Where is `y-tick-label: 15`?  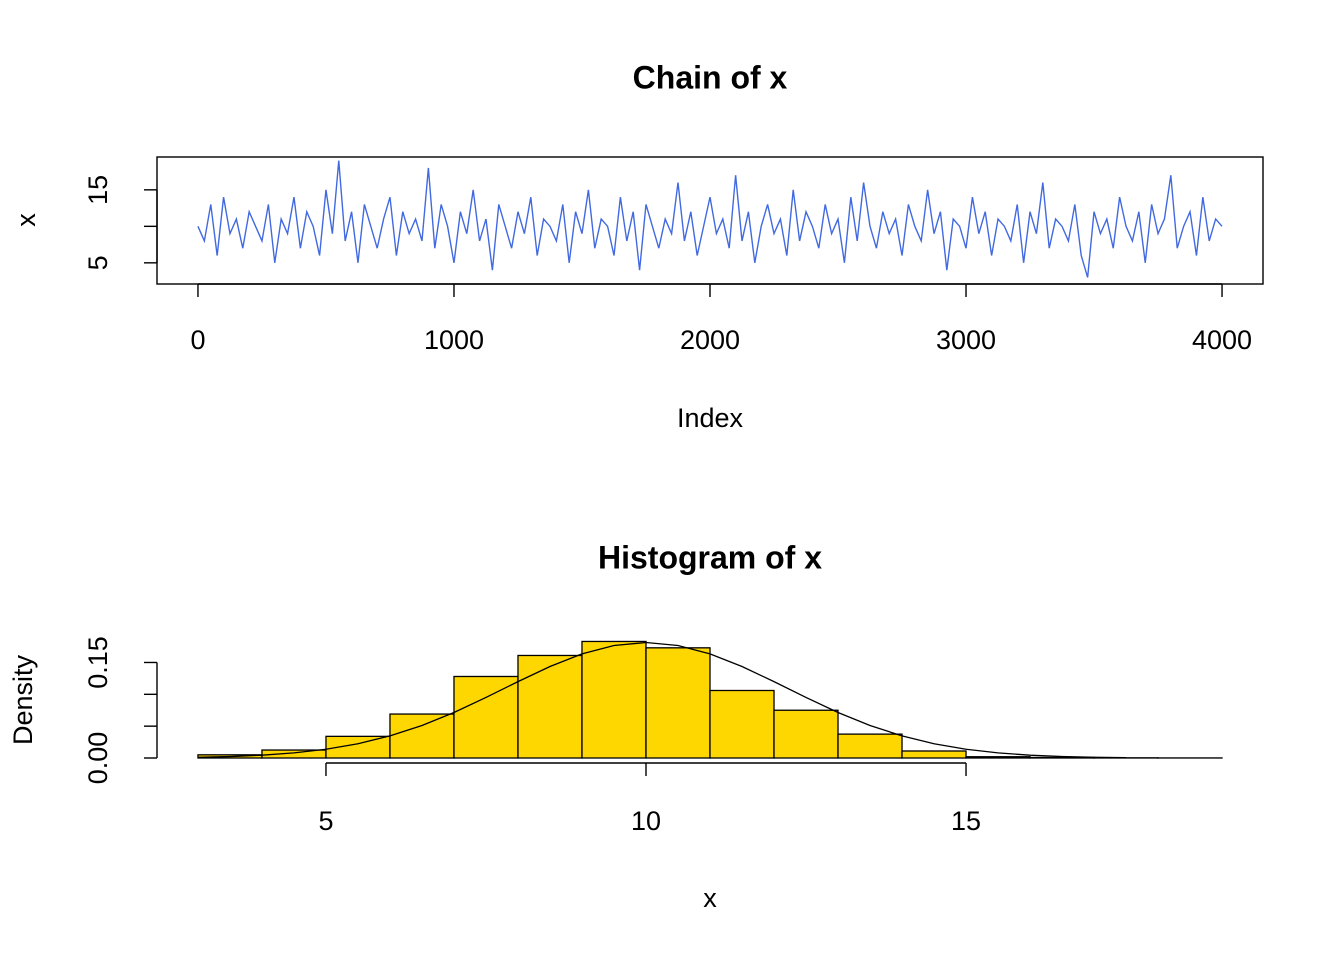
y-tick-label: 15 is located at coordinates (98, 190).